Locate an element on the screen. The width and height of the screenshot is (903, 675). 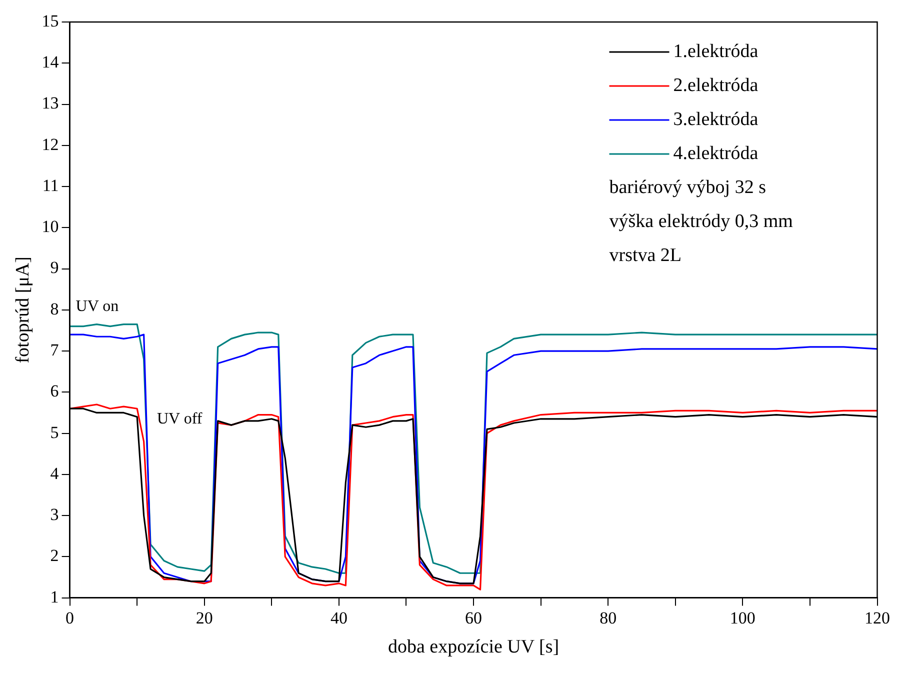
y-tick-label: 4 is located at coordinates (55, 473).